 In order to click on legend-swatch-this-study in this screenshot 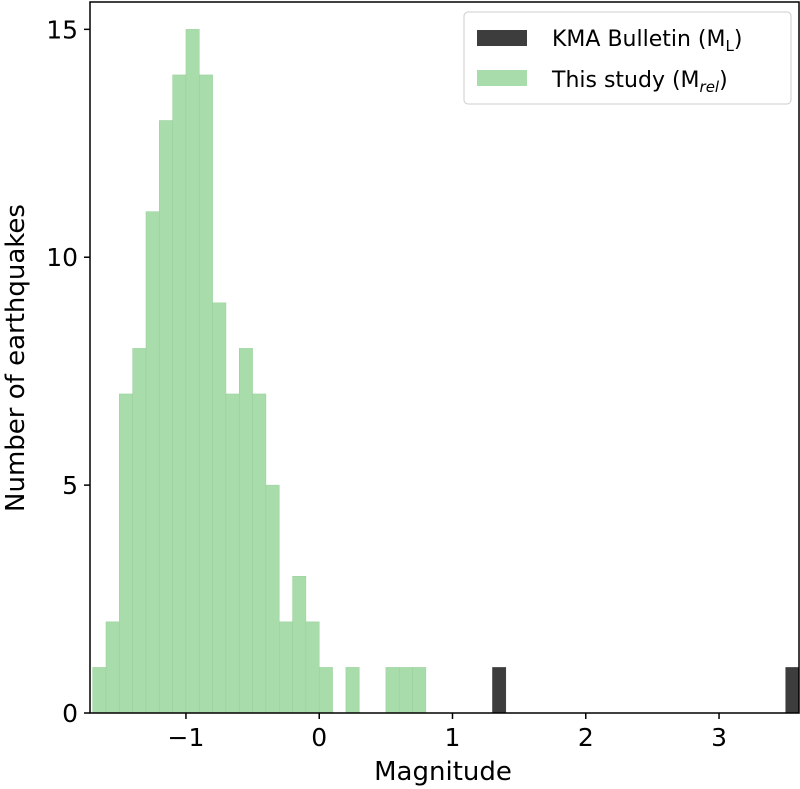, I will do `click(502, 78)`.